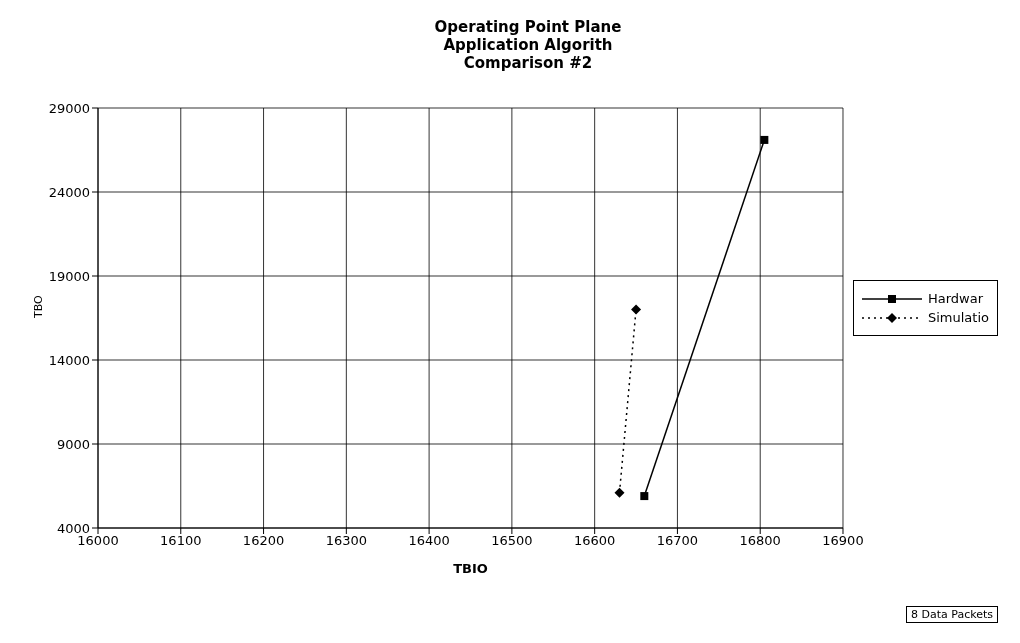 This screenshot has width=1020, height=643. I want to click on y-tick-label: 19000, so click(69, 276).